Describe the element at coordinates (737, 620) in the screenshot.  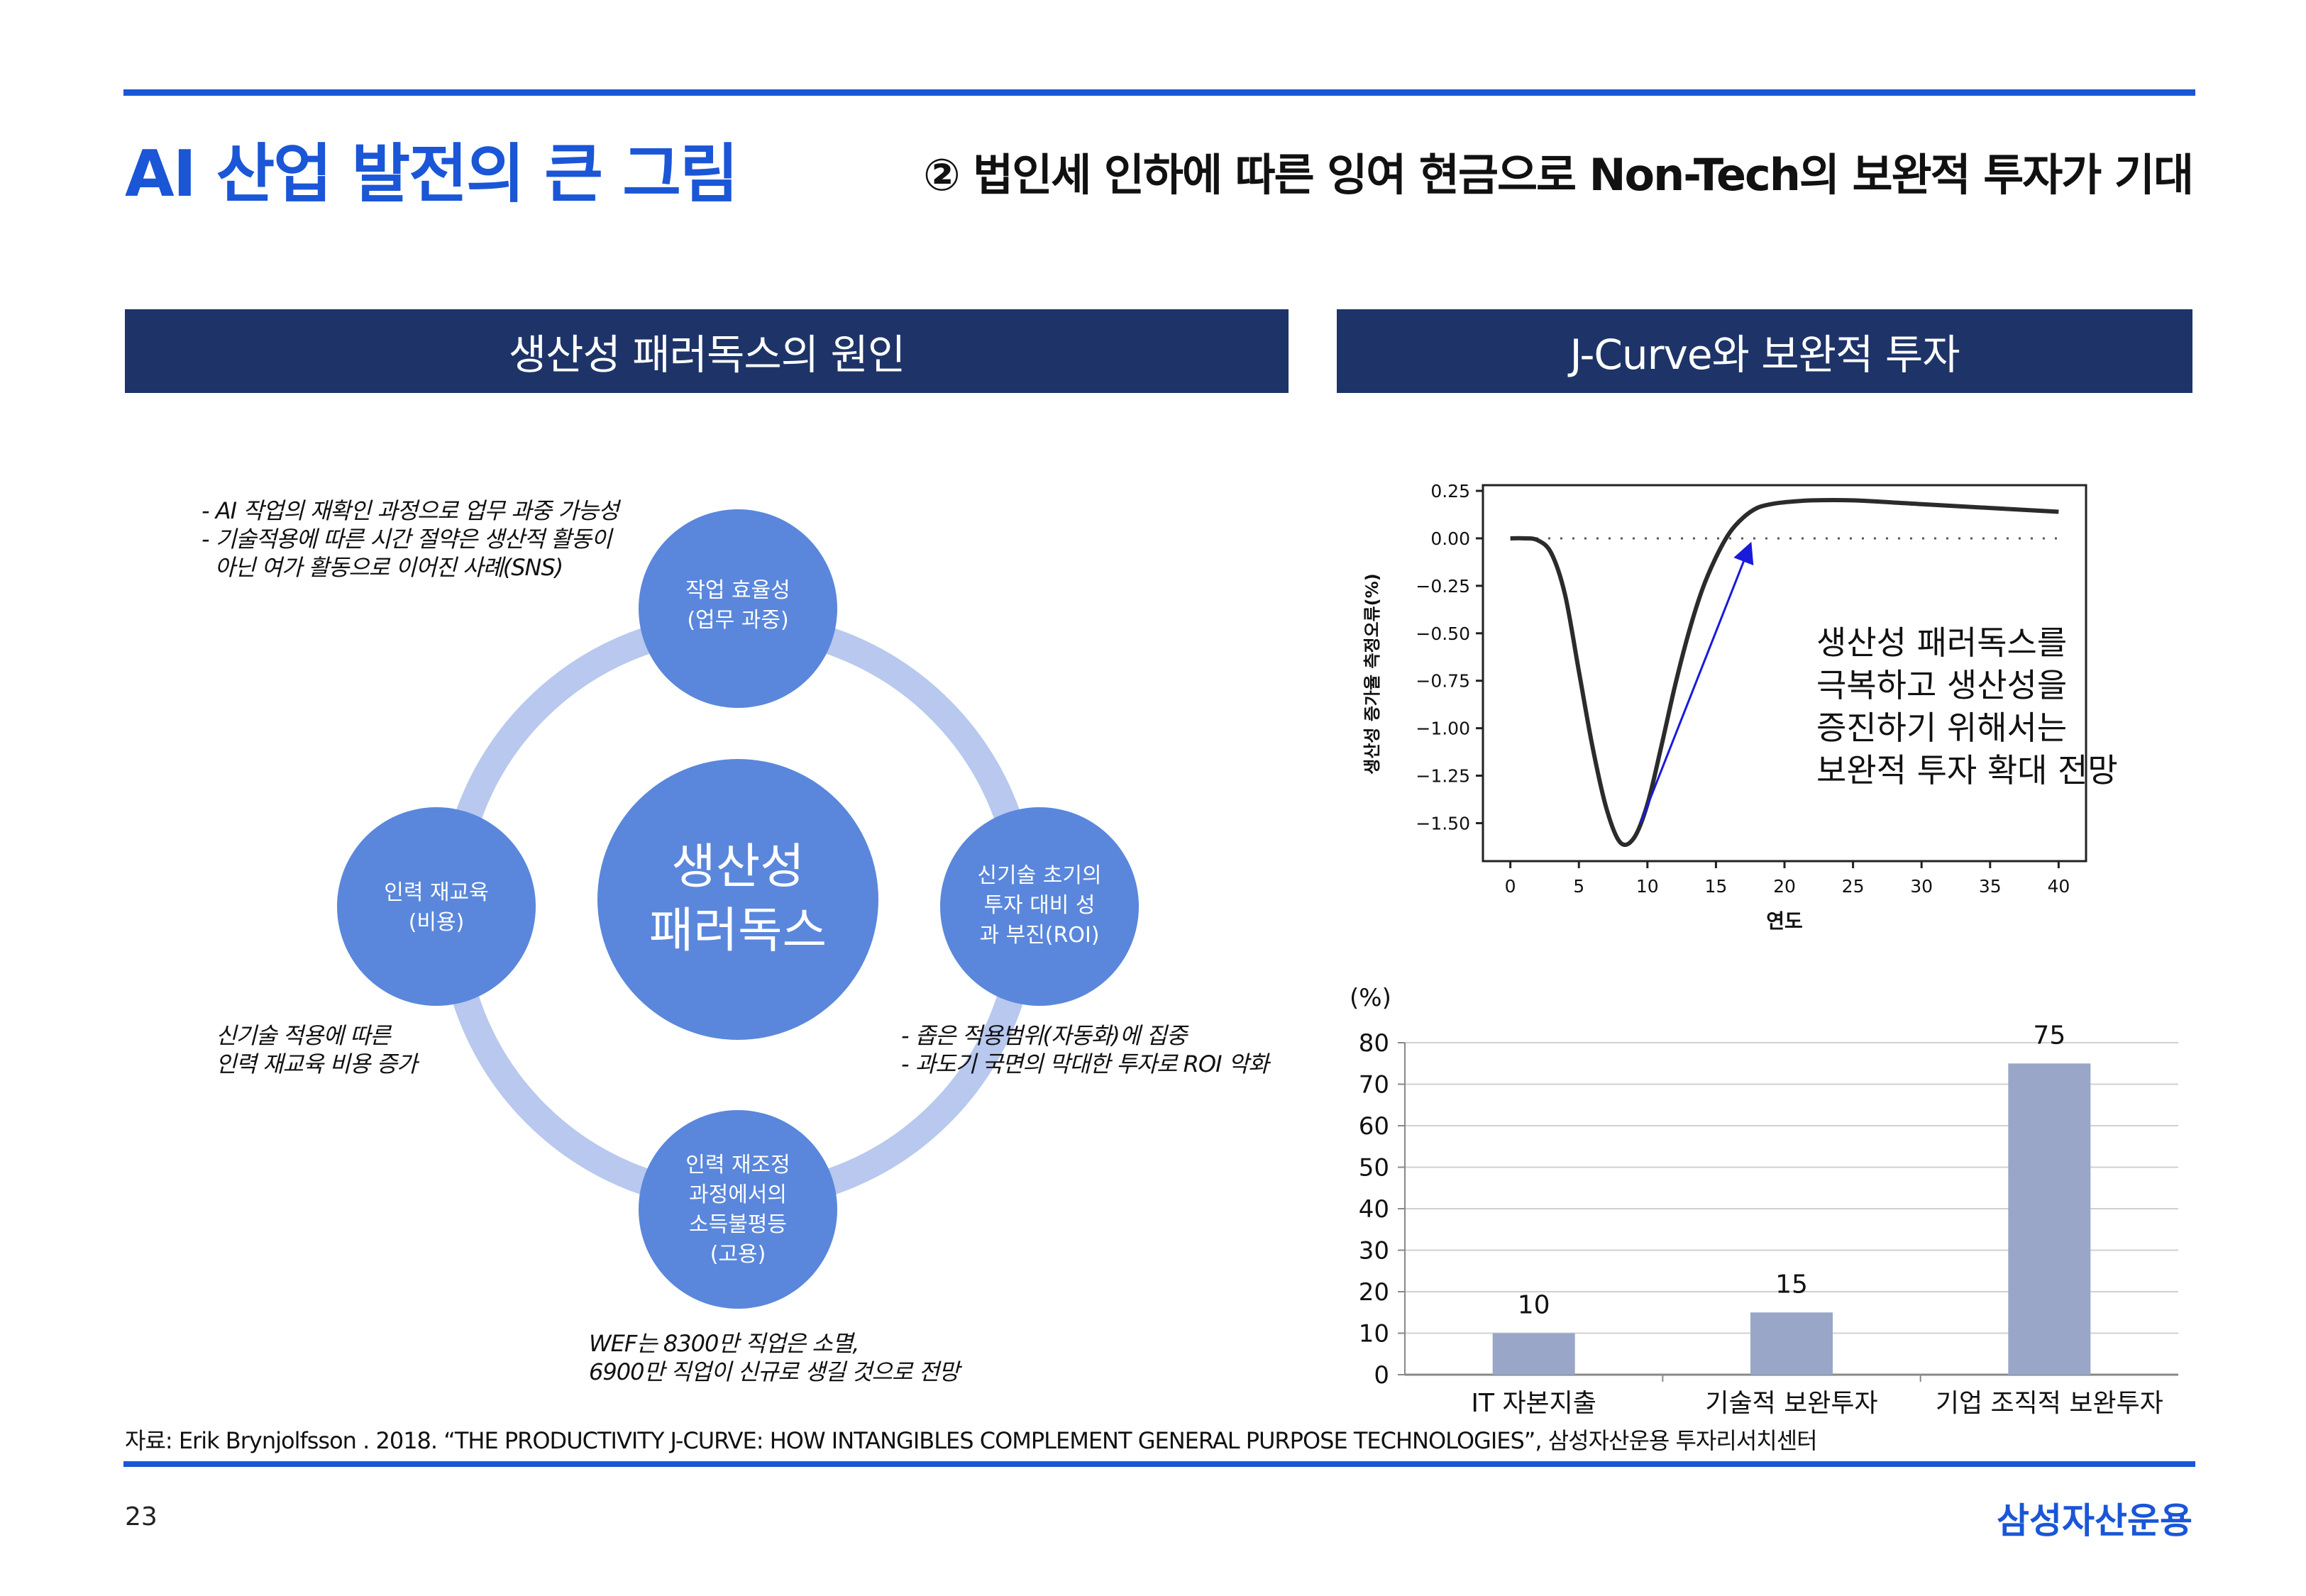
I see `node-top-line-2: (업무 과중)` at that location.